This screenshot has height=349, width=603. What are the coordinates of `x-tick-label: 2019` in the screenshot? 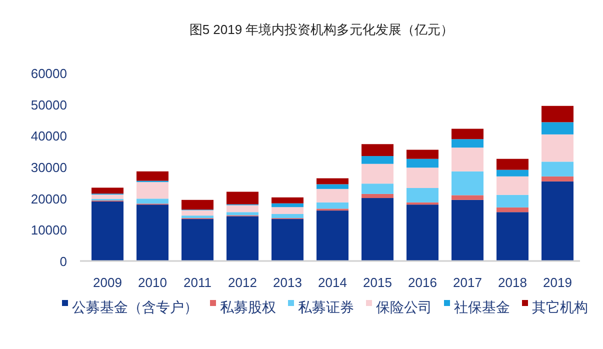 It's located at (557, 282).